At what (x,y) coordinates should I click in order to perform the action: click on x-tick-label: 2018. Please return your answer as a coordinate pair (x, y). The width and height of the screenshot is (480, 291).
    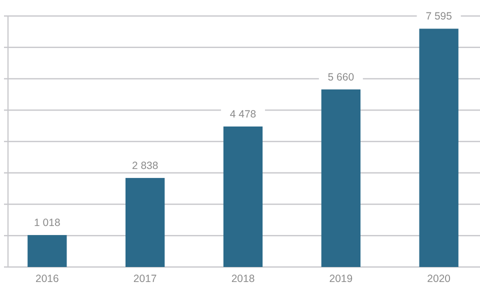
    Looking at the image, I should click on (243, 279).